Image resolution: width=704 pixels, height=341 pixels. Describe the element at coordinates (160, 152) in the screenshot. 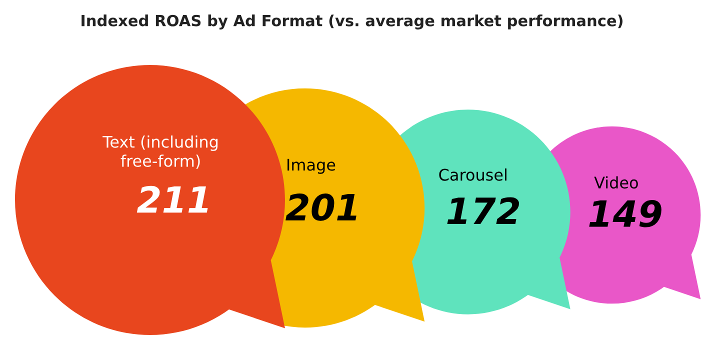

I see `category-label: Text (including free-form)` at that location.